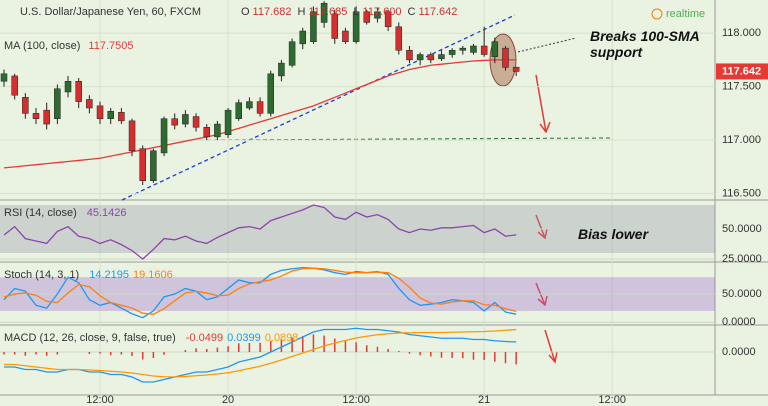  What do you see at coordinates (356, 12) in the screenshot?
I see `ohlc-key: L` at bounding box center [356, 12].